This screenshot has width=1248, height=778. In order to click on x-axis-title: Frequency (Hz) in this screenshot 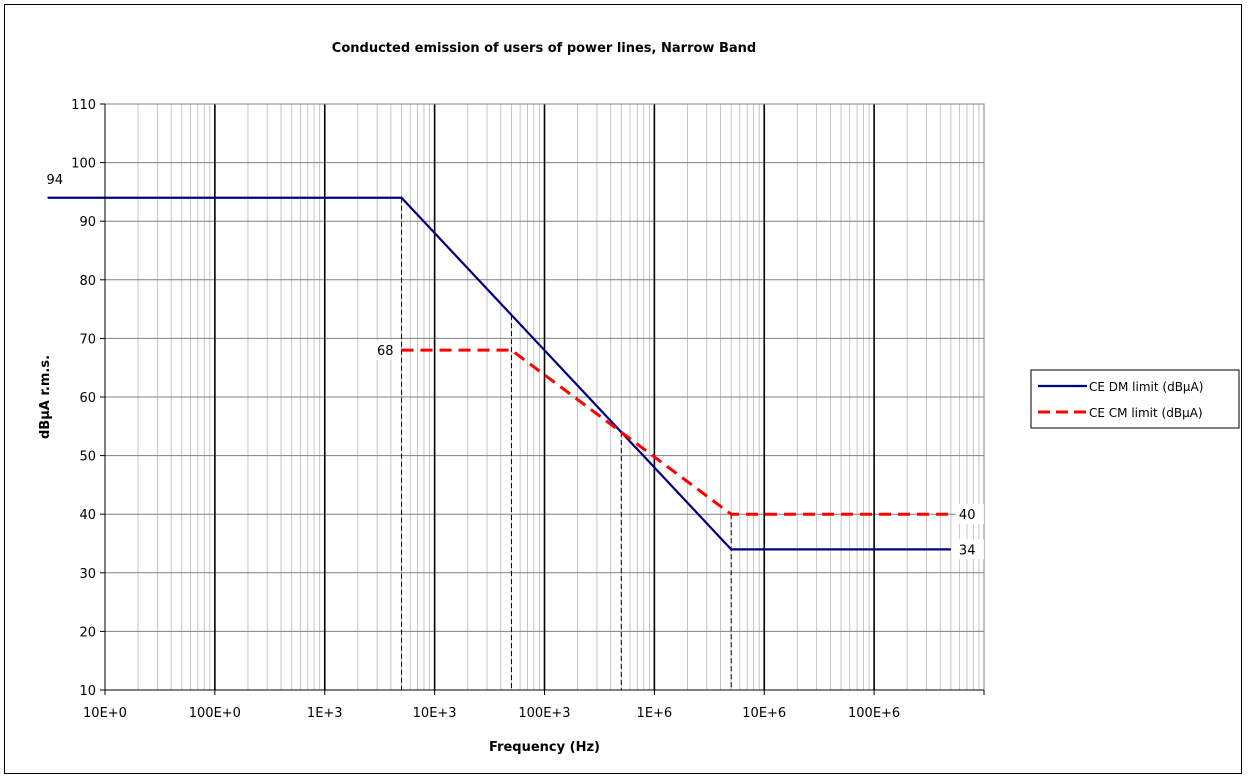, I will do `click(544, 747)`.